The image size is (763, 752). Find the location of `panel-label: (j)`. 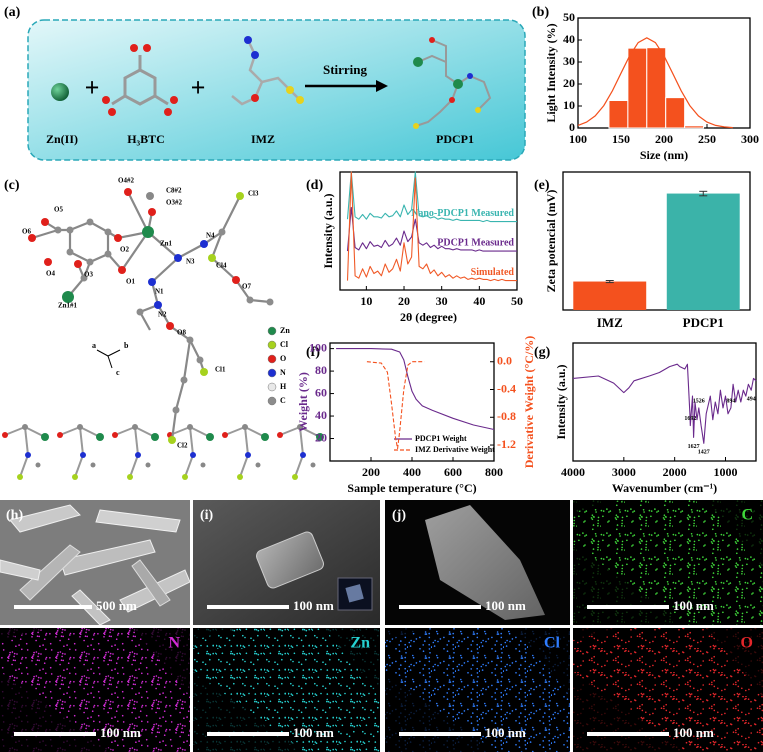

panel-label: (j) is located at coordinates (399, 515).